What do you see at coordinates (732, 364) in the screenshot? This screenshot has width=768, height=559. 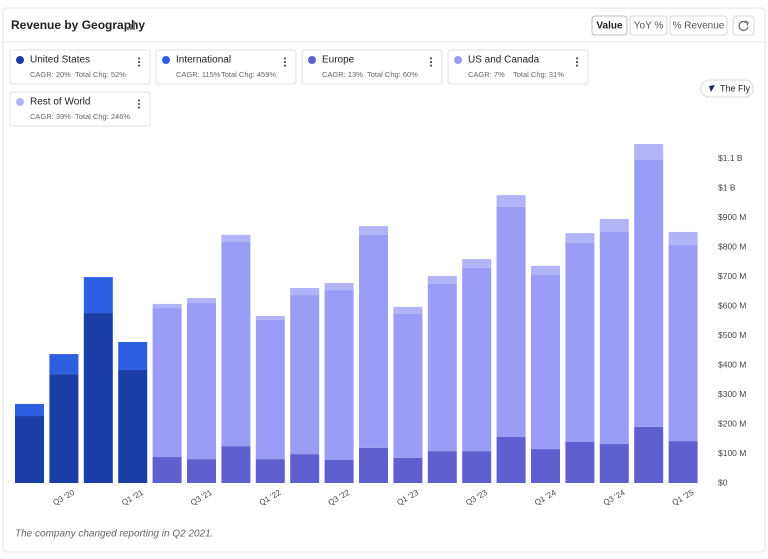 I see `y-tick-label: $400 M` at bounding box center [732, 364].